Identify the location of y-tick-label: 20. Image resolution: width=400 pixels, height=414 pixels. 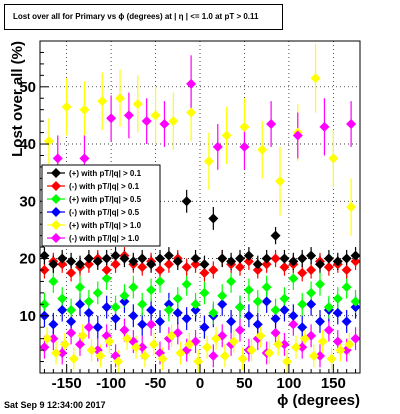
(27, 259).